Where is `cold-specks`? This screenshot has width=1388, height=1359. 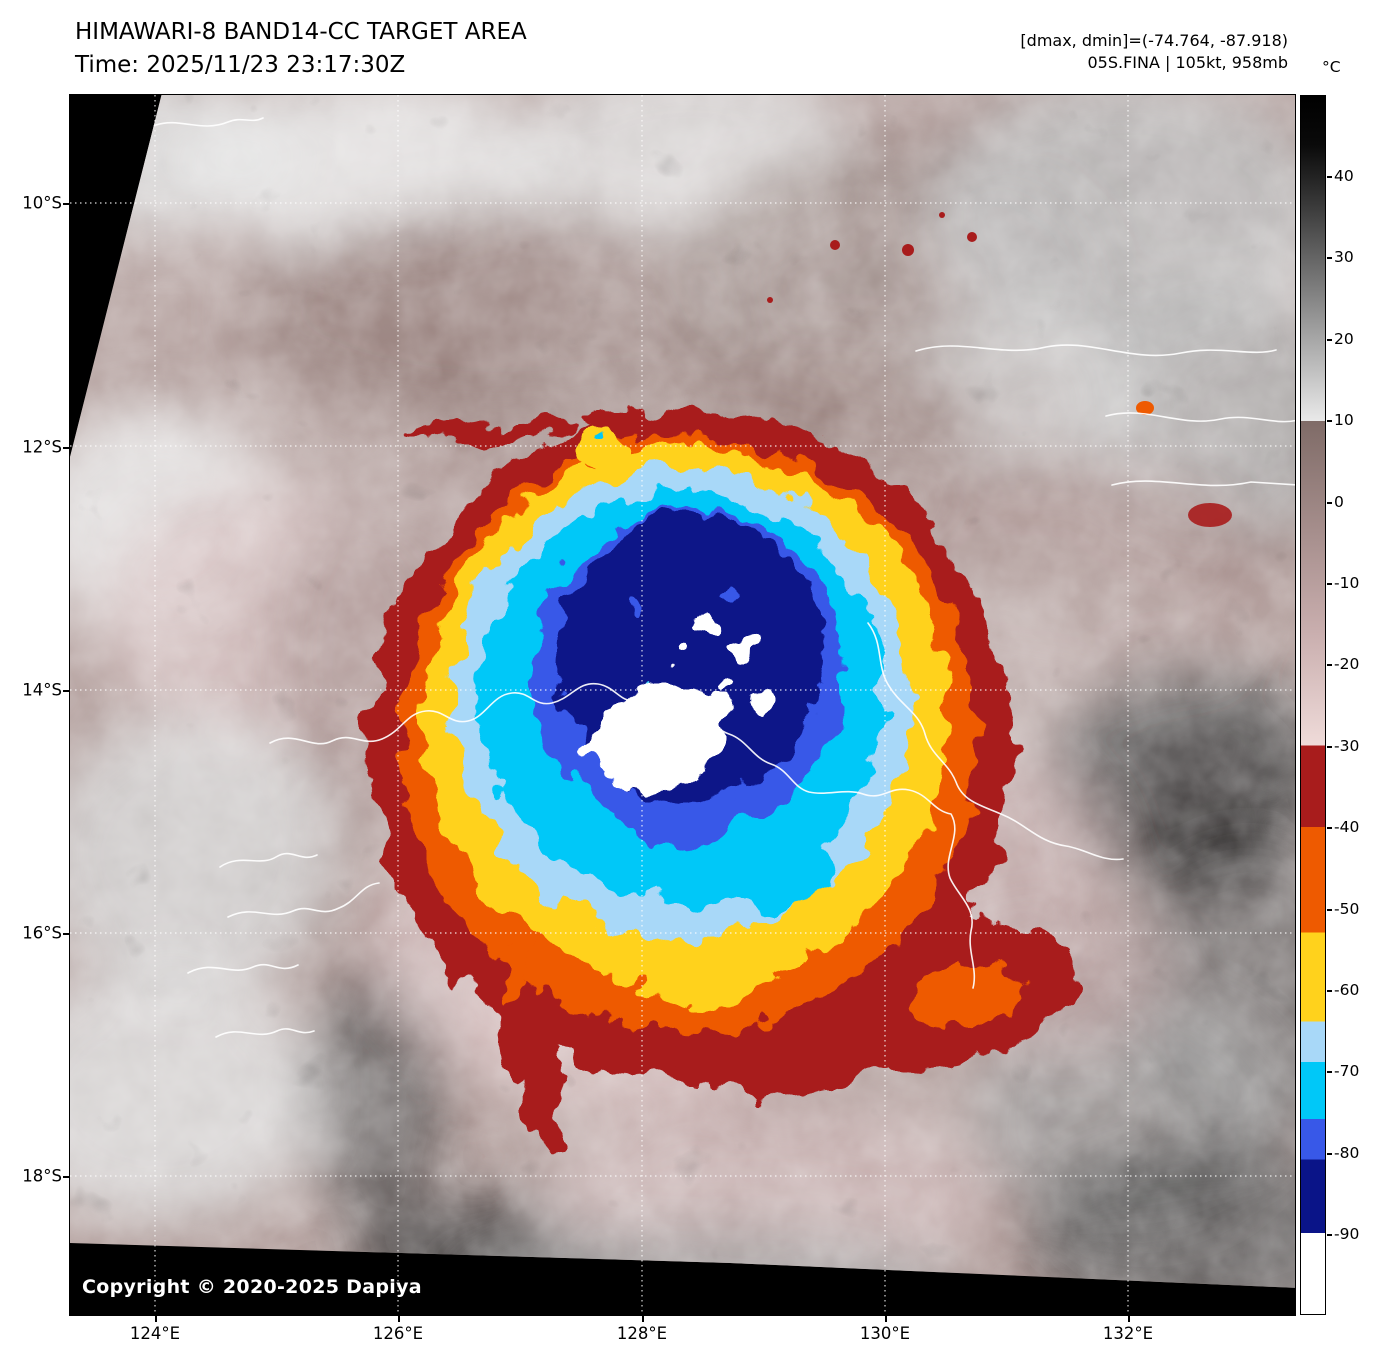
cold-specks is located at coordinates (999, 369).